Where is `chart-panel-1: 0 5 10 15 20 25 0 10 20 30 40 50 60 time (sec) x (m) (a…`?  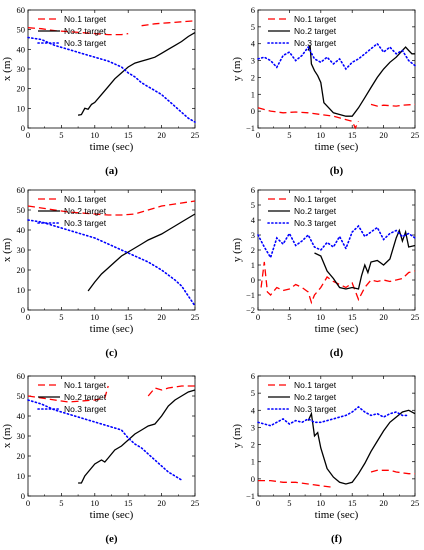 chart-panel-1: 0 5 10 15 20 25 0 10 20 30 40 50 60 time (sec) x (m) (a… is located at coordinates (100, 91).